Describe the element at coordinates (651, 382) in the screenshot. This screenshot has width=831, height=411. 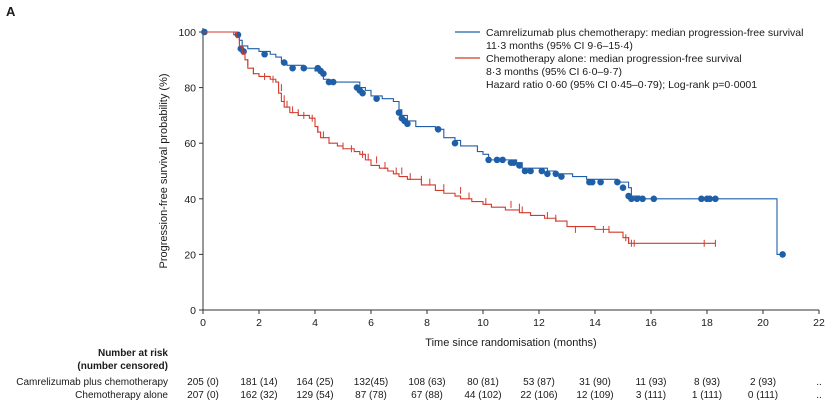
I see `risk-cell: 11 (93)` at that location.